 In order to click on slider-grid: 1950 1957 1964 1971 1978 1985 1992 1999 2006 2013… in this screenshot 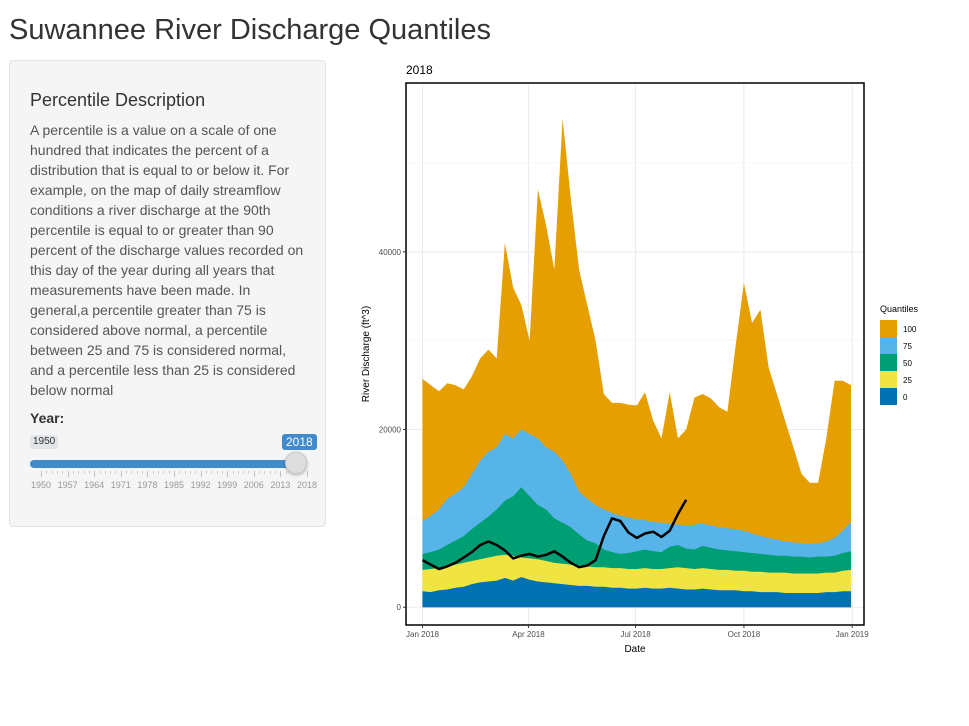, I will do `click(173, 481)`.